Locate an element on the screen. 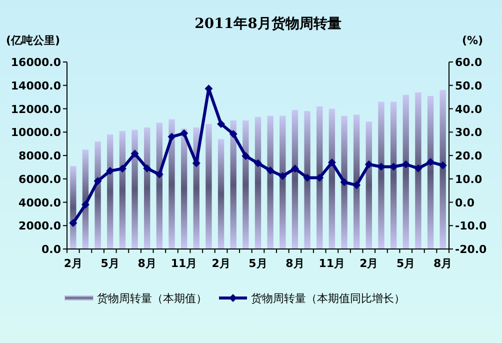  y2-tick-label: 50.0 is located at coordinates (468, 85).